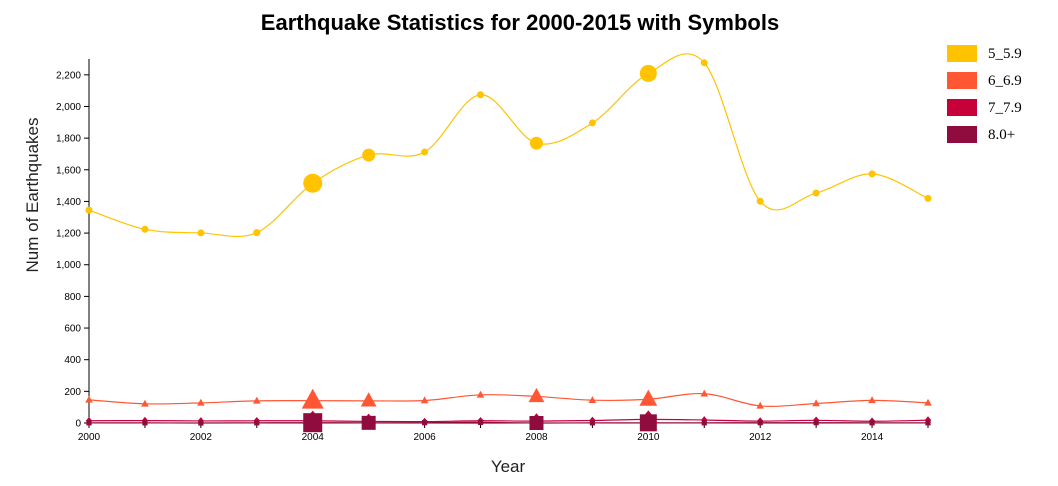 The height and width of the screenshot is (486, 1058). I want to click on x-tick-label: 2008, so click(536, 437).